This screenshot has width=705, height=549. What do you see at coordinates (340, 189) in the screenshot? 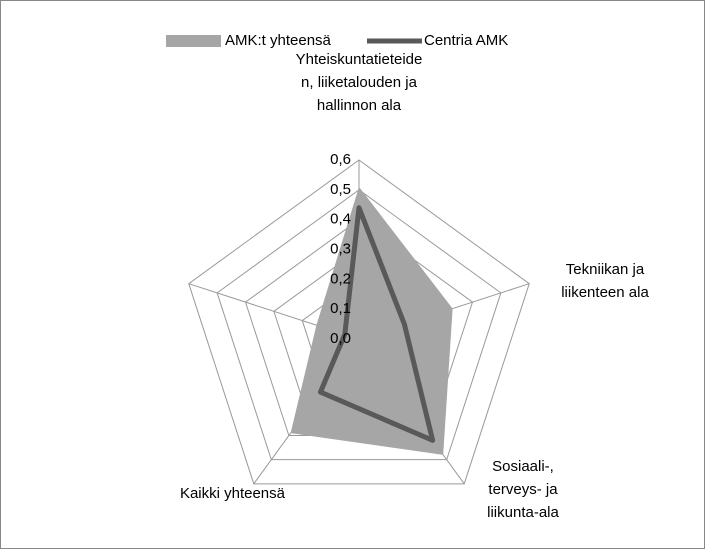
I see `r-tick-label: 0,5` at bounding box center [340, 189].